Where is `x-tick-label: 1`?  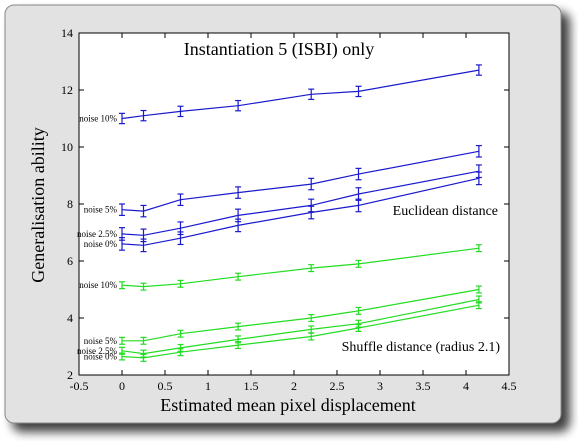
x-tick-label: 1 is located at coordinates (208, 386).